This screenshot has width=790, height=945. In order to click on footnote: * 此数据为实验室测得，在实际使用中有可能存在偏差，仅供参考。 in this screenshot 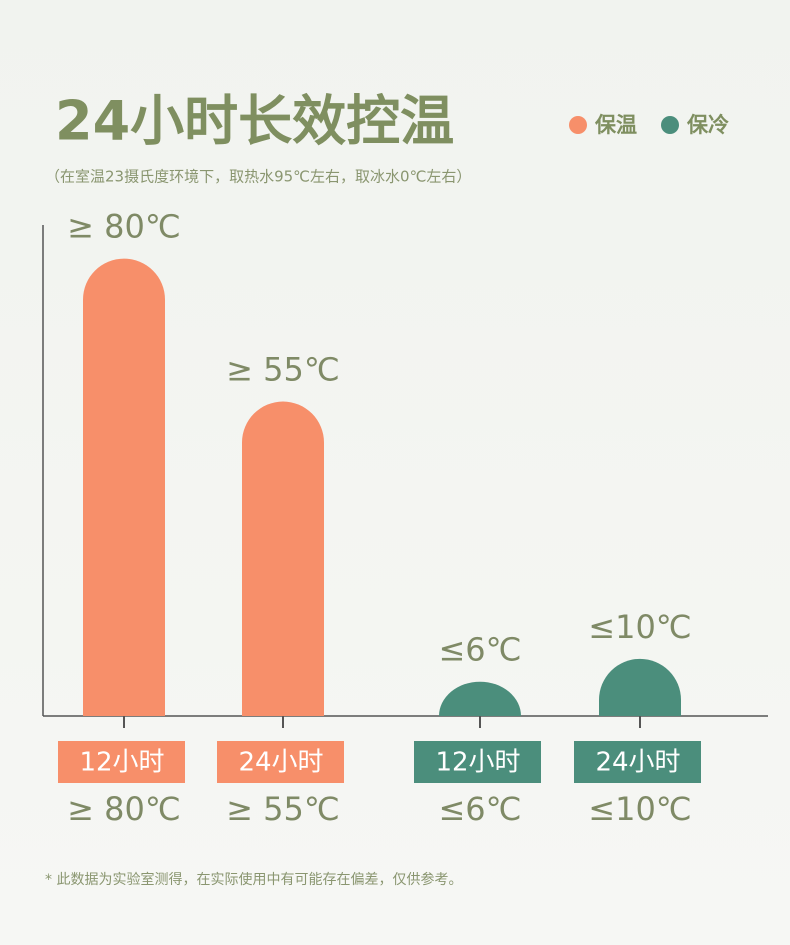, I will do `click(253, 879)`.